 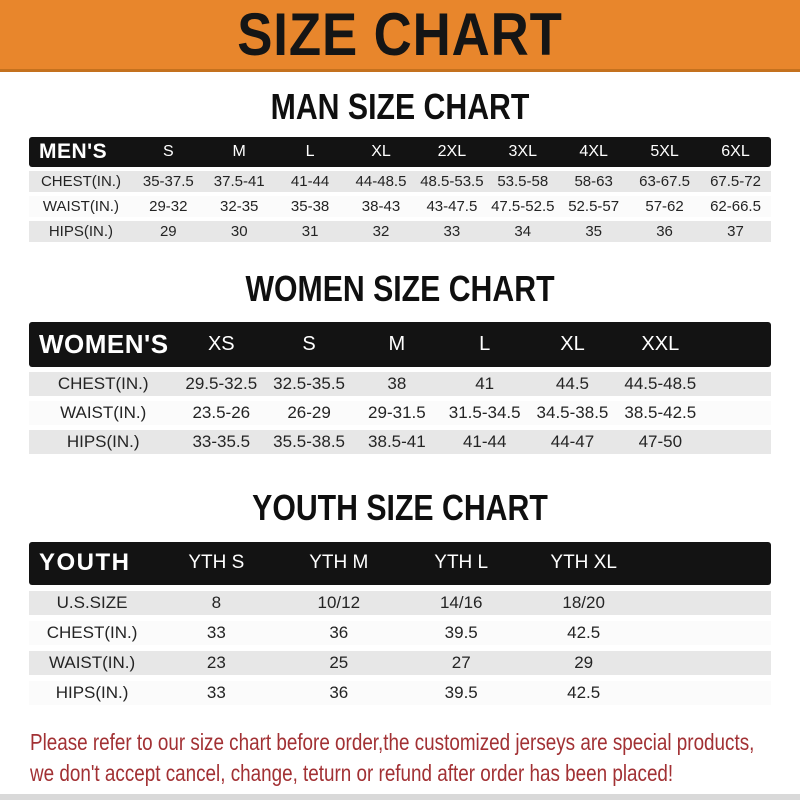 I want to click on women-size-heading: WOMEN SIZE CHART, so click(x=400, y=288).